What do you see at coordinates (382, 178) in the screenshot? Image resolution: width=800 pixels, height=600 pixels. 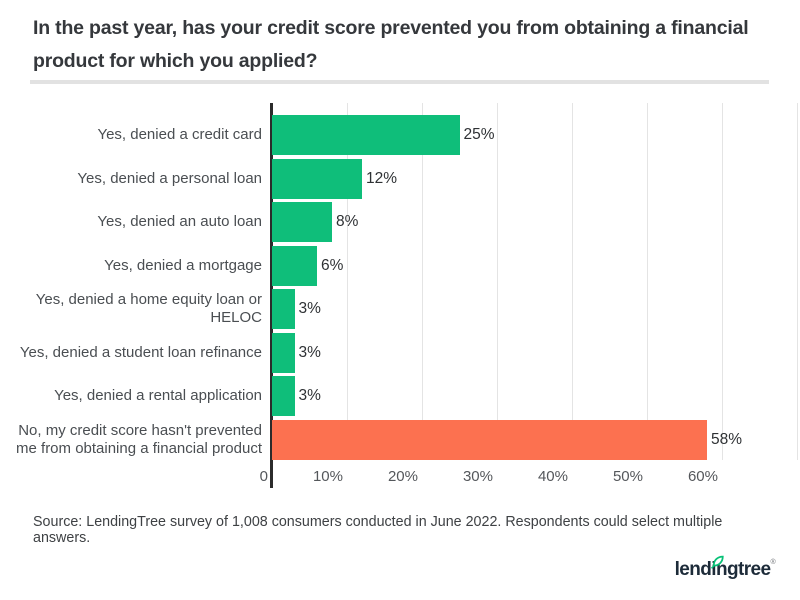 I see `bar-value-label: 12%` at bounding box center [382, 178].